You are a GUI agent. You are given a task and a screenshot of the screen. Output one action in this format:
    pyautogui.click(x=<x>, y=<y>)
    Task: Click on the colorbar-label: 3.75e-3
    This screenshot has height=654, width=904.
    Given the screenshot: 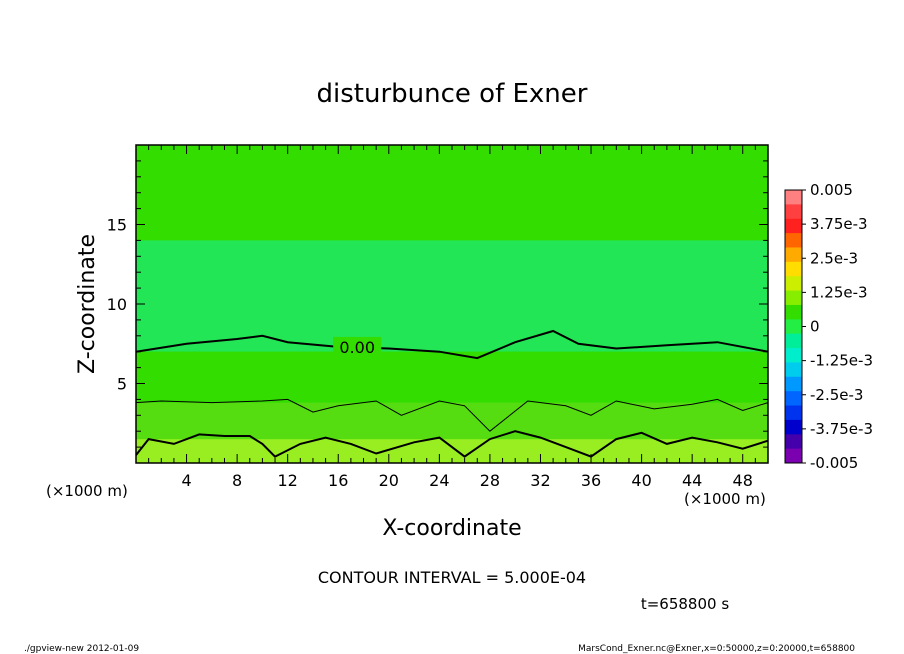 What is the action you would take?
    pyautogui.click(x=839, y=224)
    